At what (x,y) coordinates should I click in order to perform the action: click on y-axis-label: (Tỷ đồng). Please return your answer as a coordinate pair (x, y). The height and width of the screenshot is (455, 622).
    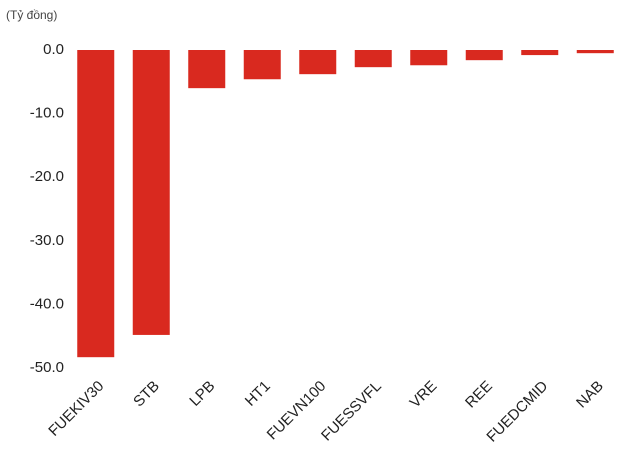
    Looking at the image, I should click on (31, 15).